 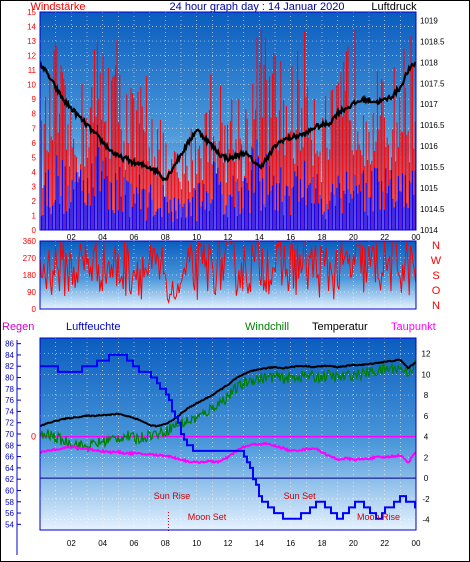 I want to click on wind-tick-label: 3, so click(x=34, y=186).